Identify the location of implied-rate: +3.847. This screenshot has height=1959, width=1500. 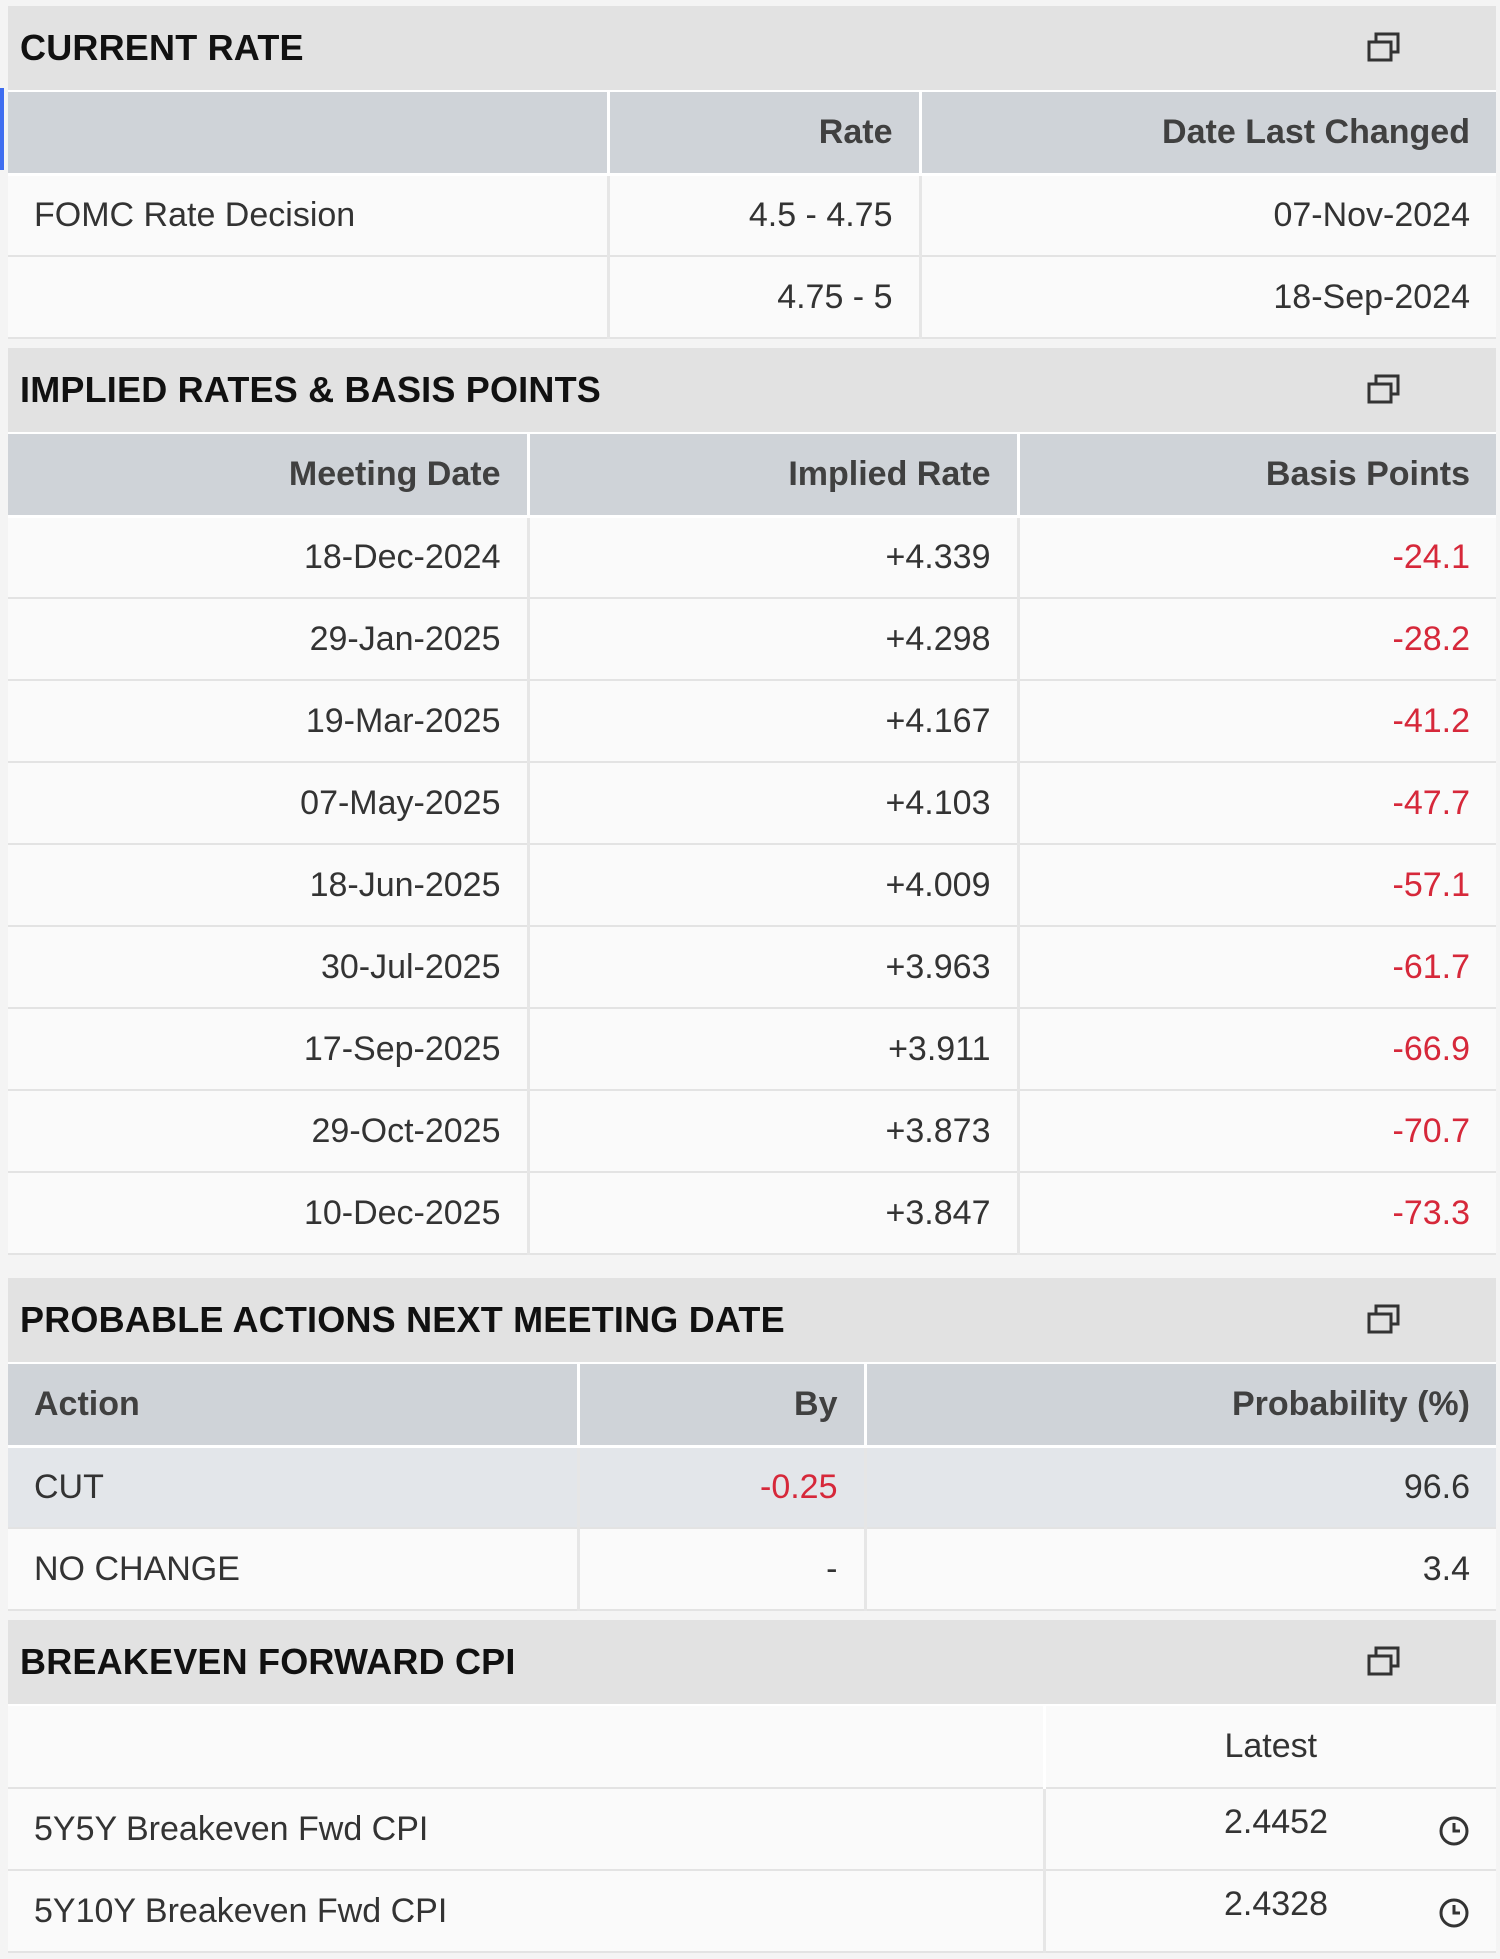
(774, 1213).